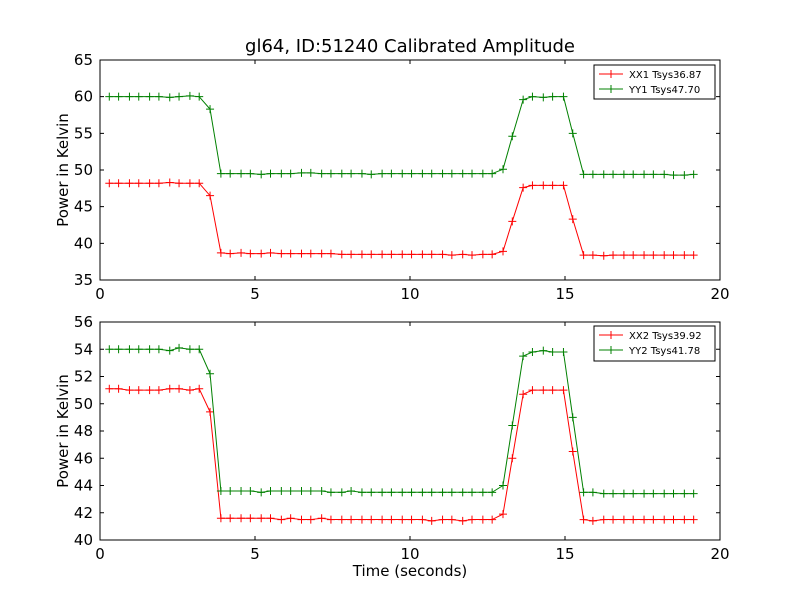  What do you see at coordinates (83, 280) in the screenshot?
I see `y-tick-label: 35` at bounding box center [83, 280].